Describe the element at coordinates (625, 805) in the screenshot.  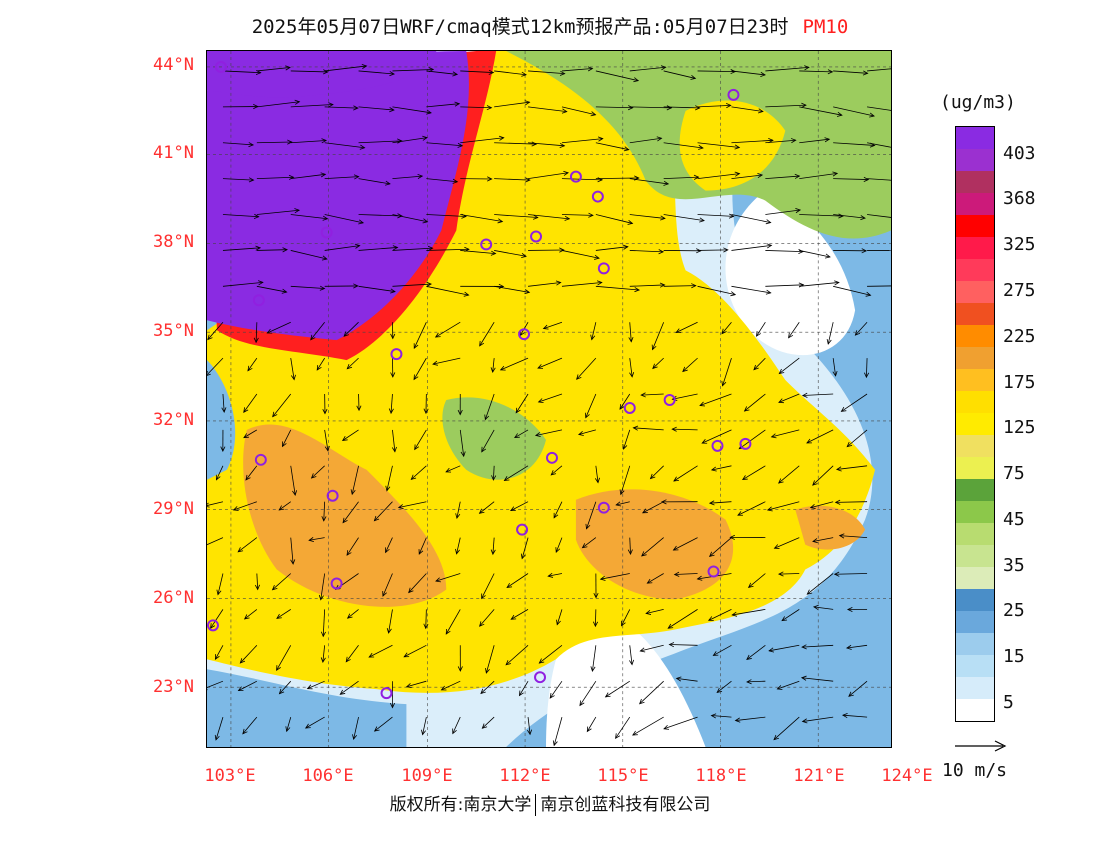
I see `copyright-right: 南京创蓝科技有限公司` at that location.